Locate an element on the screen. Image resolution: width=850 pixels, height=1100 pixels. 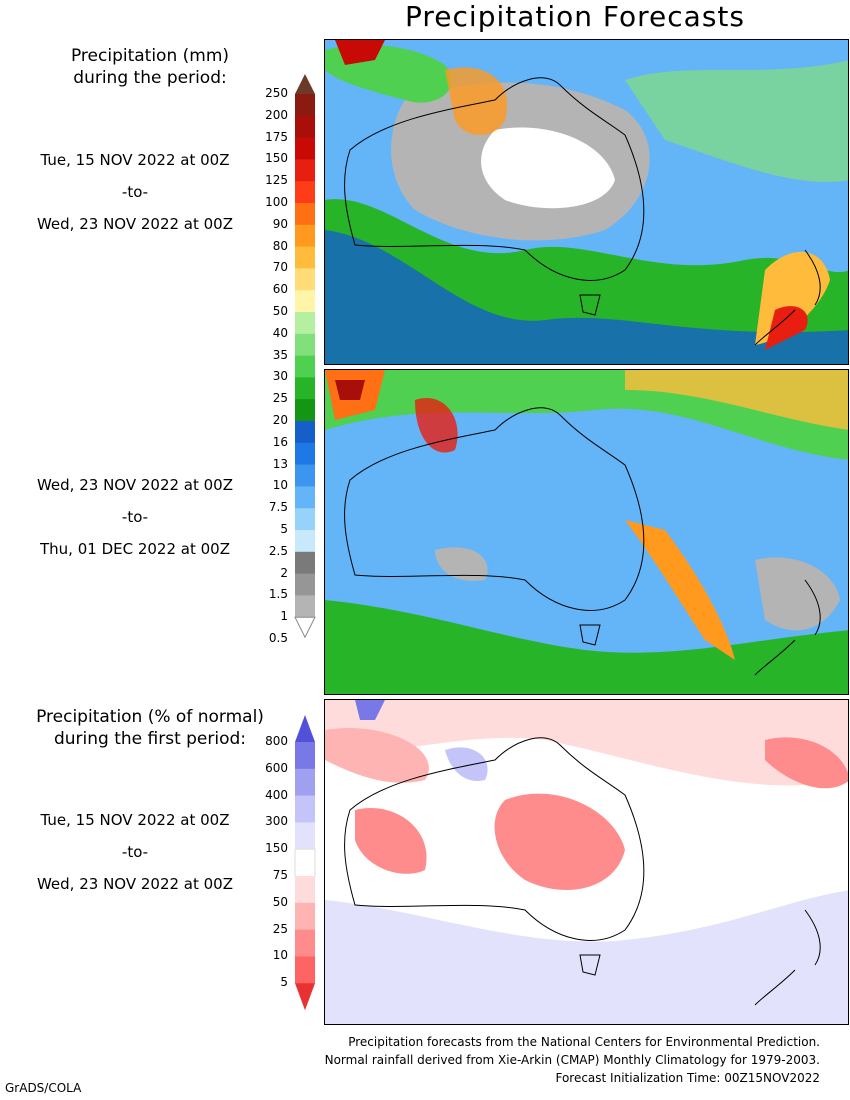
pct-colorbar-top-arrow is located at coordinates (305, 728).